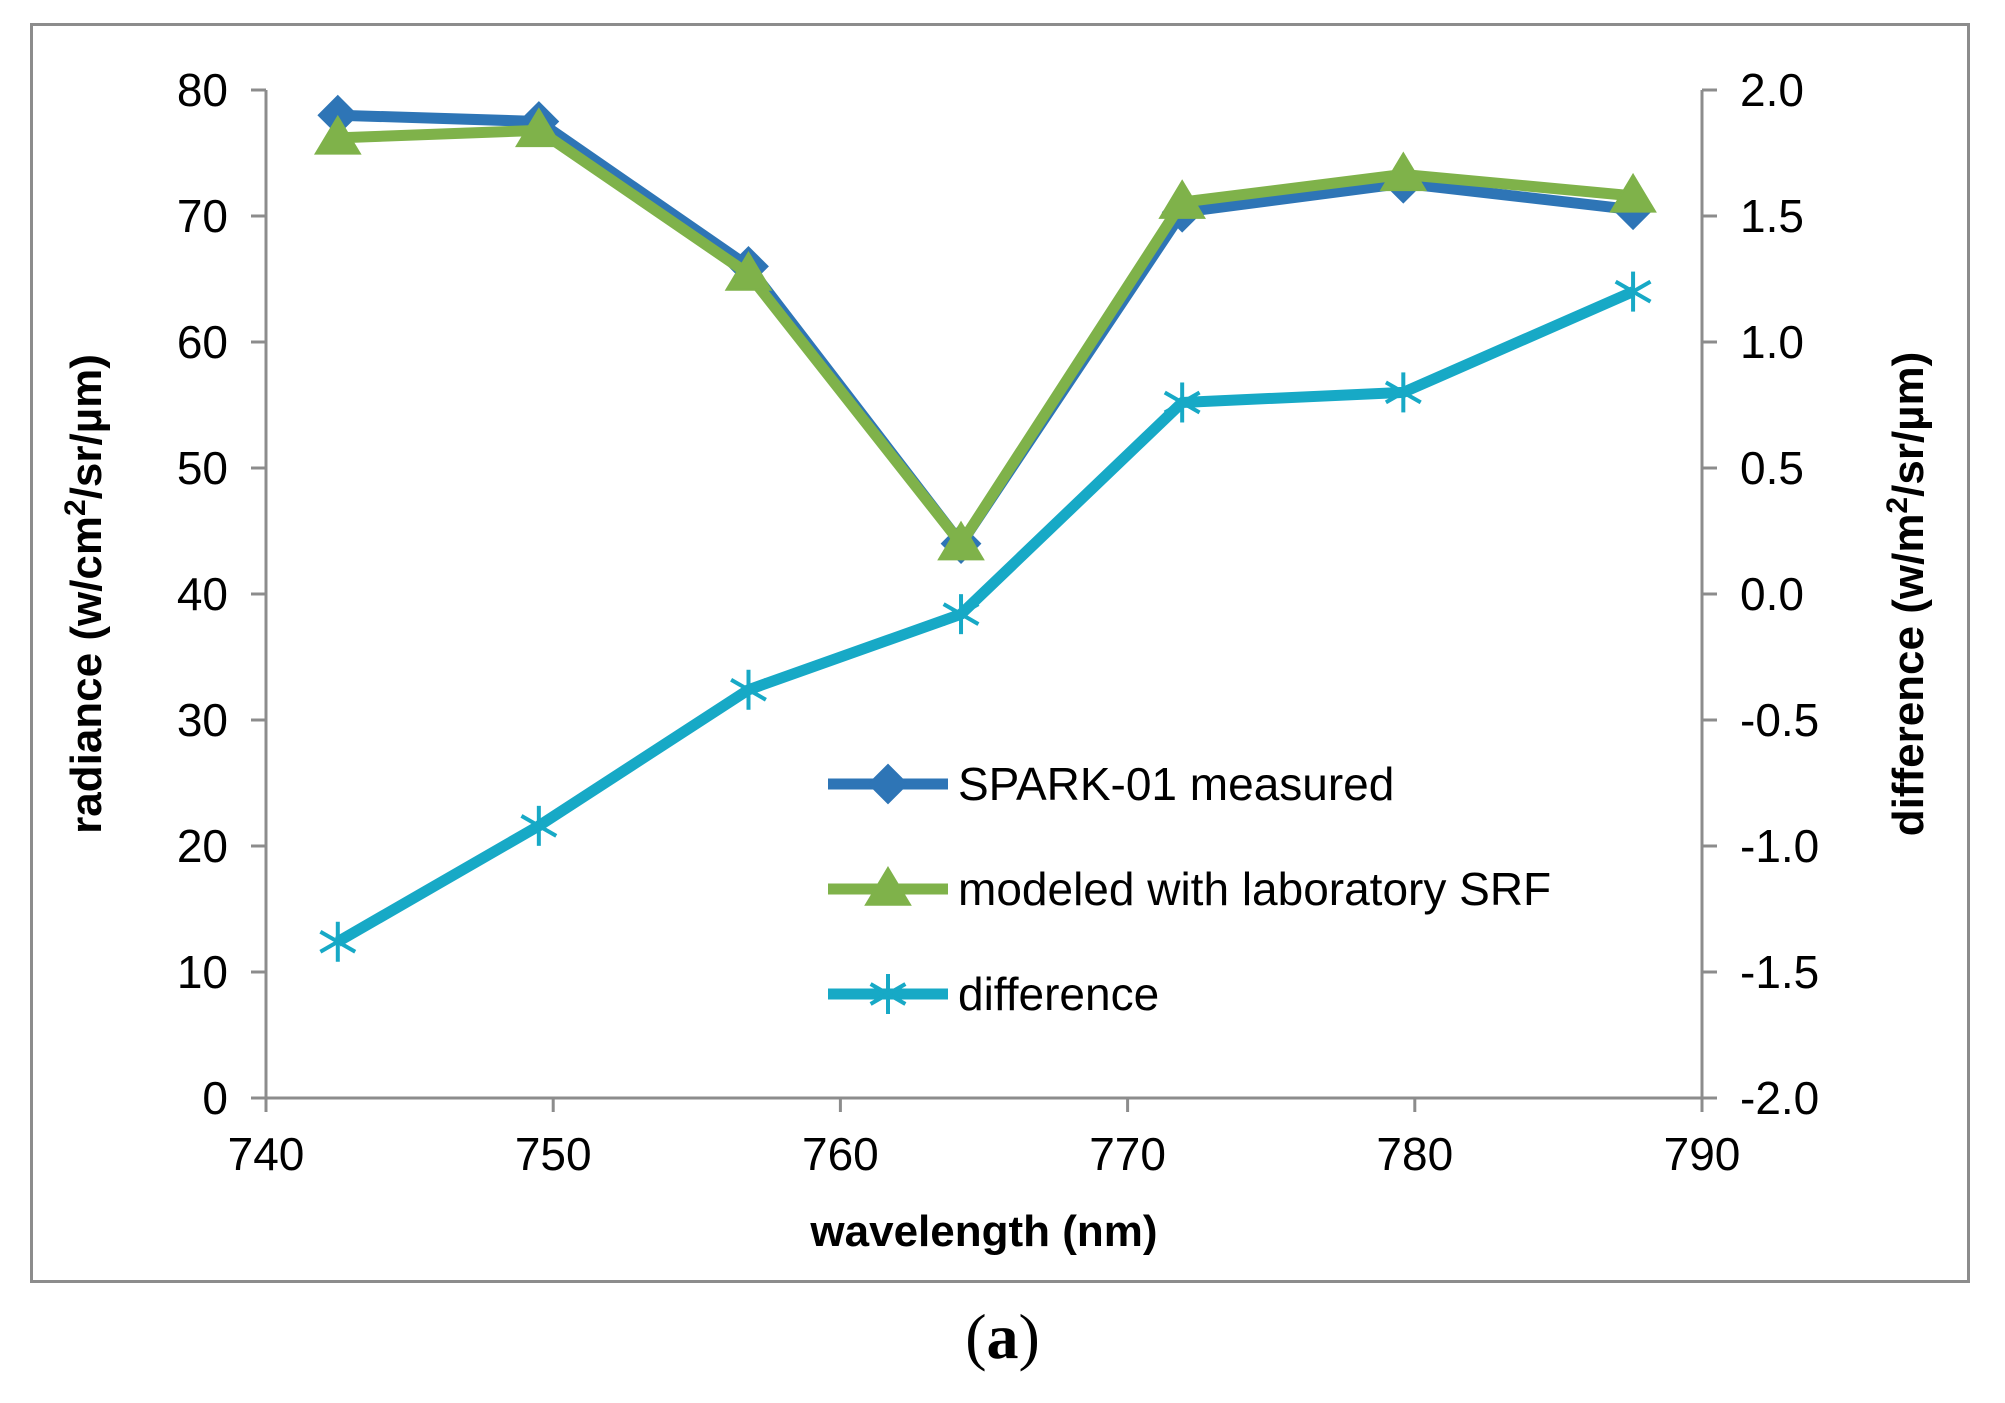 The height and width of the screenshot is (1403, 2005). What do you see at coordinates (1908, 424) in the screenshot?
I see `y-axis-right-title-tail: /sr/µm)` at bounding box center [1908, 424].